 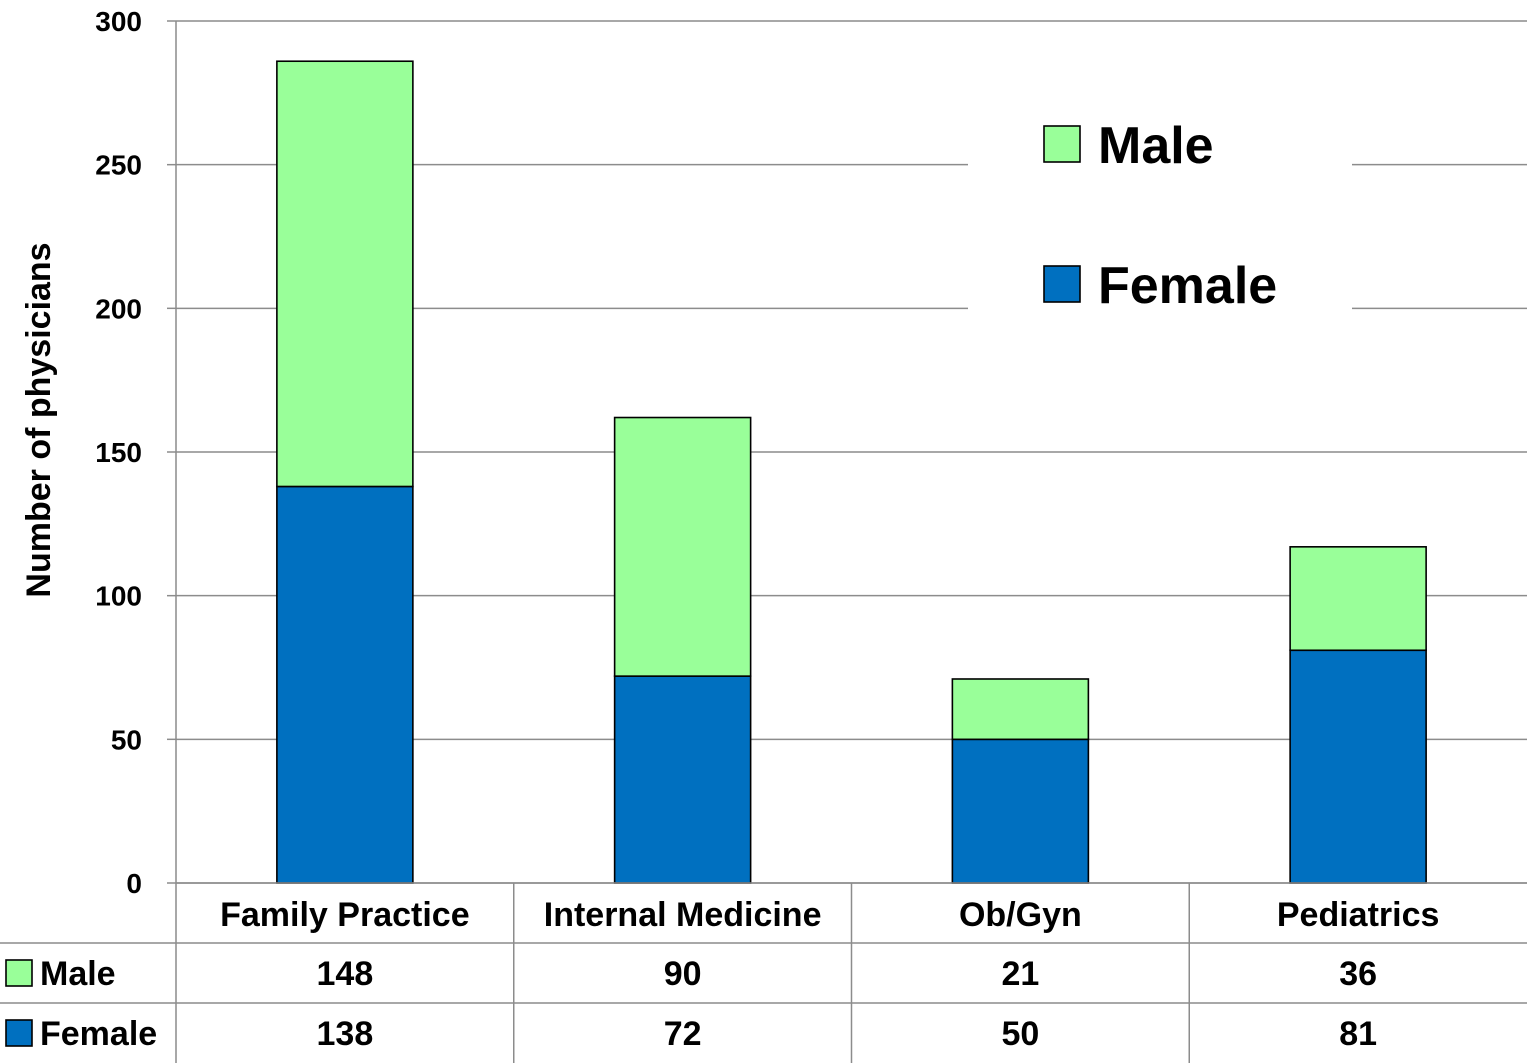 I want to click on bar-female-internal-medicine, so click(x=682, y=779).